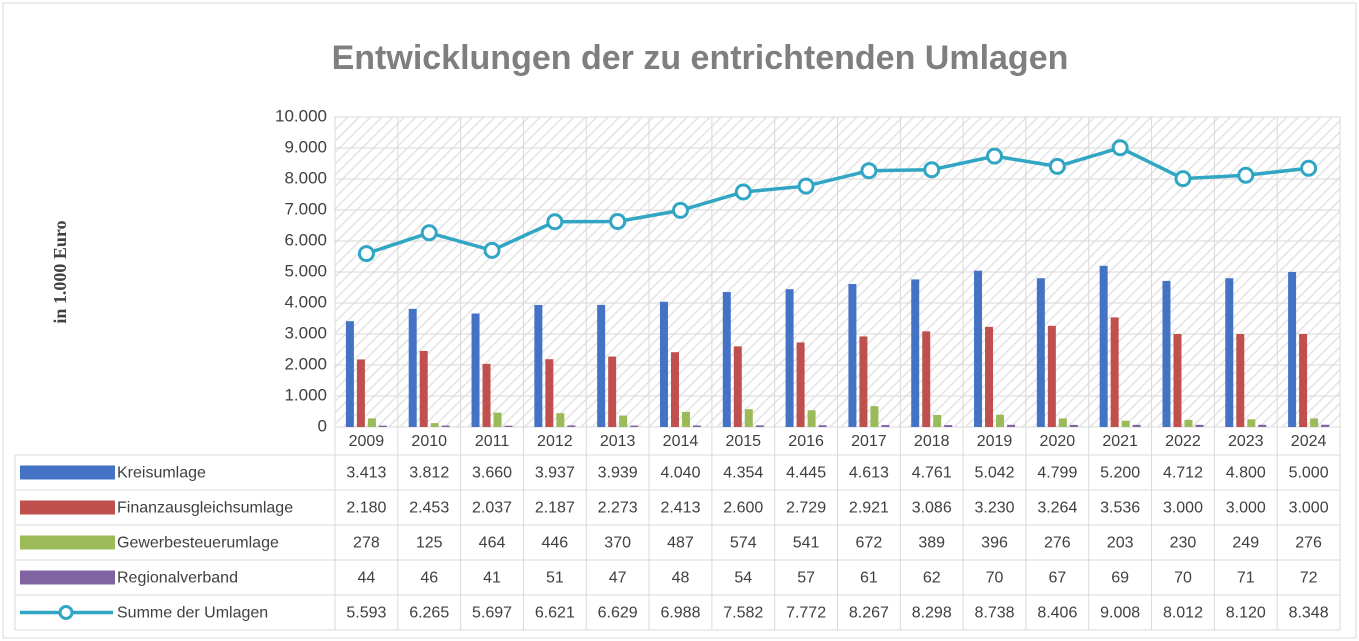 The width and height of the screenshot is (1359, 641). What do you see at coordinates (1183, 473) in the screenshot?
I see `table-cell: 4.712` at bounding box center [1183, 473].